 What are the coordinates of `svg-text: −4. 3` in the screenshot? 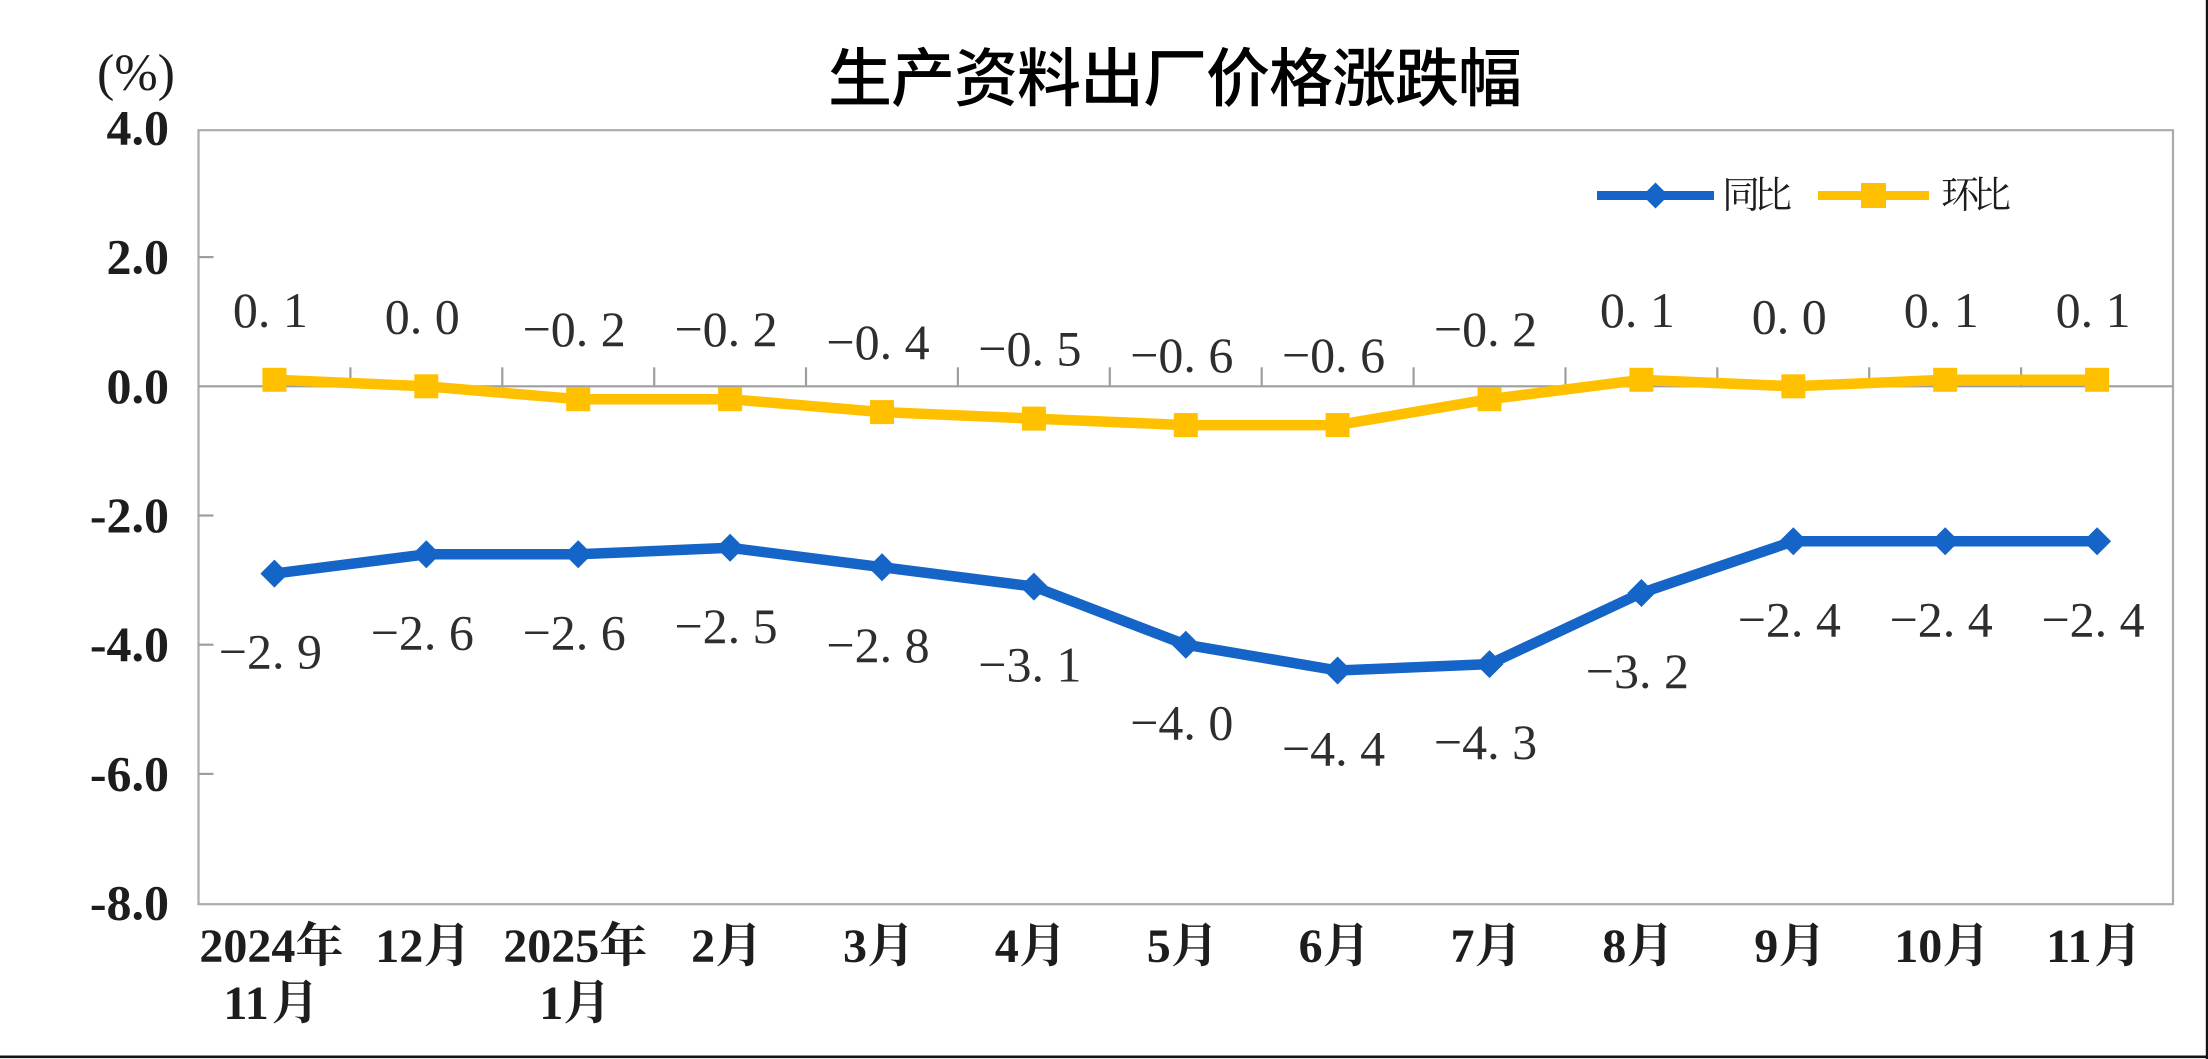 It's located at (1485, 742).